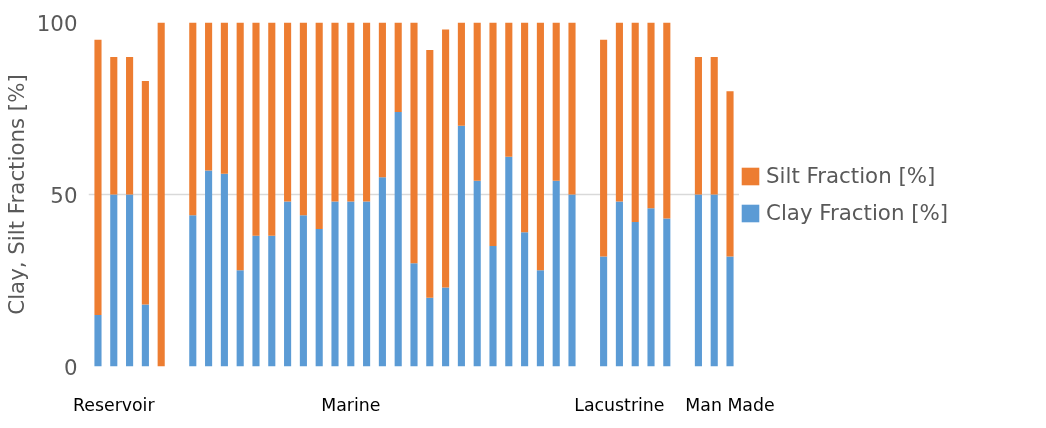 This screenshot has height=428, width=1046. I want to click on x-tick-label: Man Made, so click(730, 404).